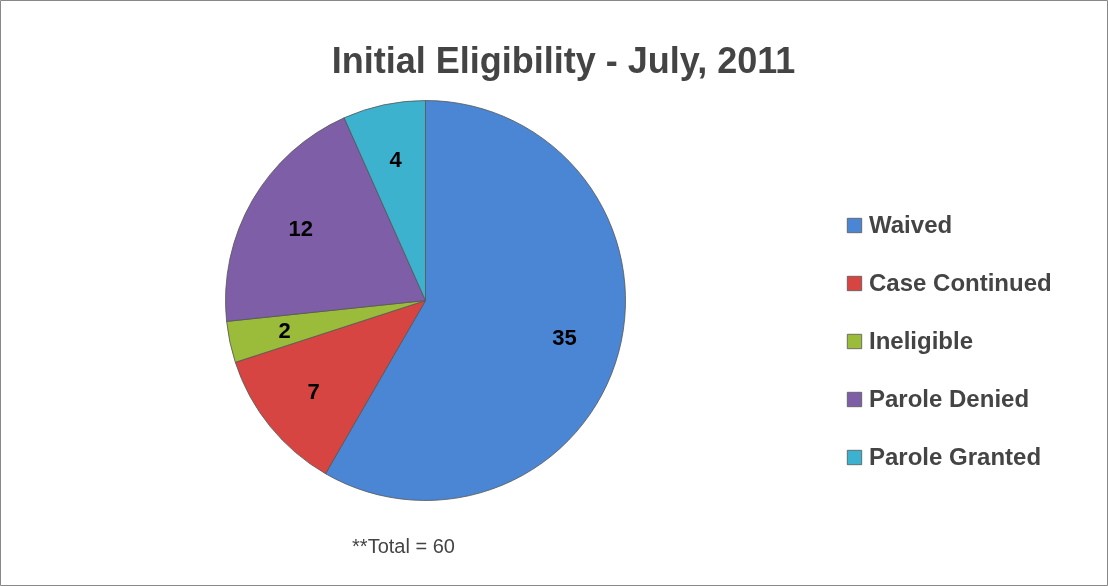 Image resolution: width=1108 pixels, height=586 pixels. What do you see at coordinates (313, 391) in the screenshot?
I see `data-label: 7` at bounding box center [313, 391].